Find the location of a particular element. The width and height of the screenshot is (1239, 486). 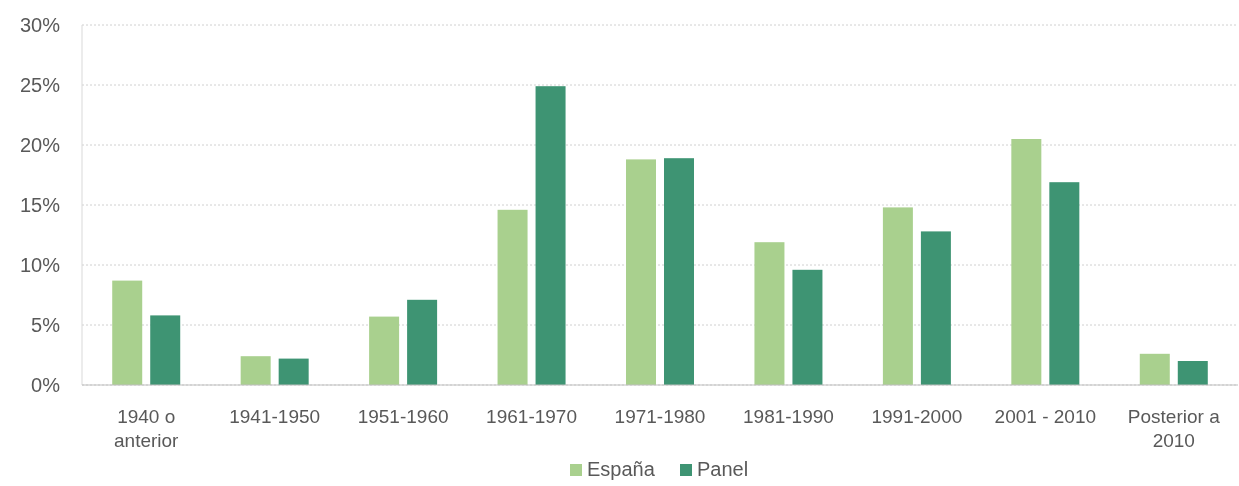

x-tick-label: 1941-1950 is located at coordinates (275, 416).